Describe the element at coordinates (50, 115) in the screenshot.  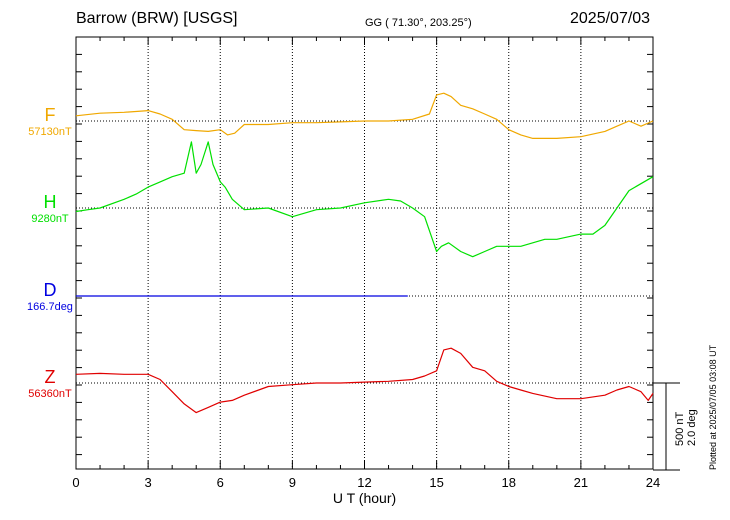
I see `channel-symbol: F` at that location.